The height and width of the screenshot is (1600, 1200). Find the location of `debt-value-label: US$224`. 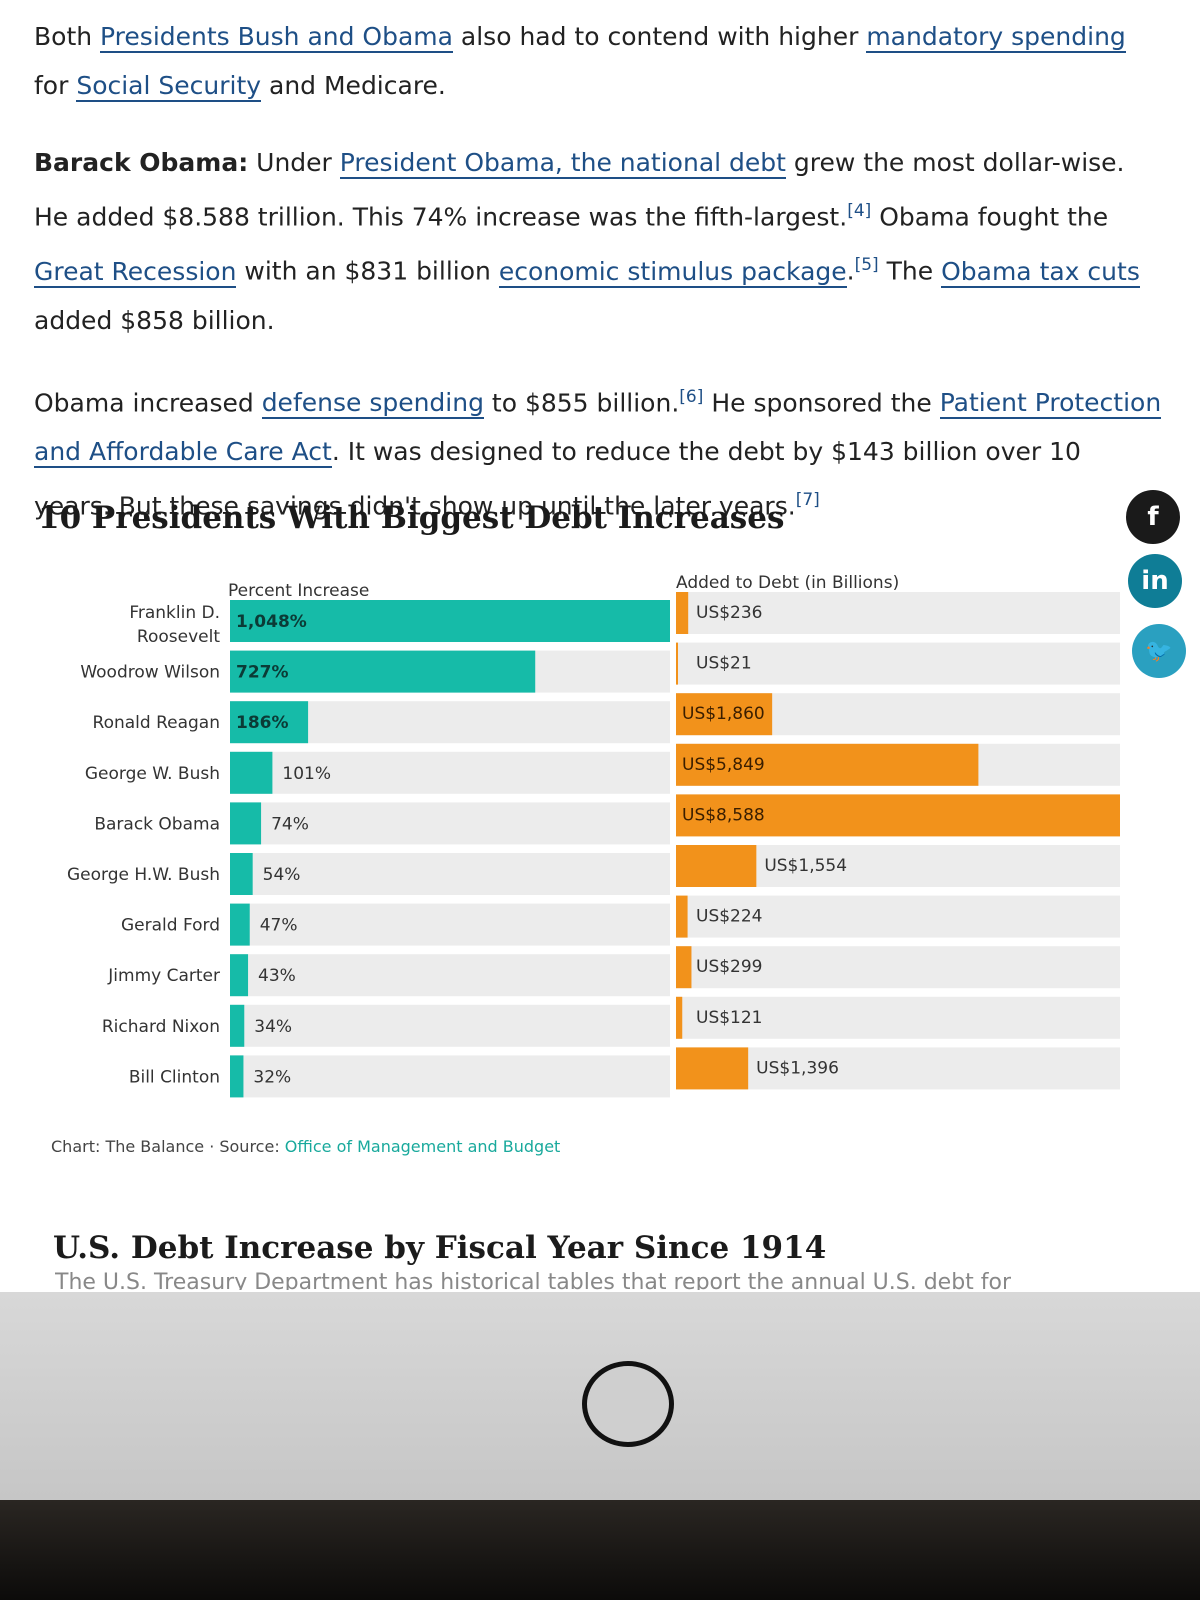

debt-value-label: US$224 is located at coordinates (729, 917).